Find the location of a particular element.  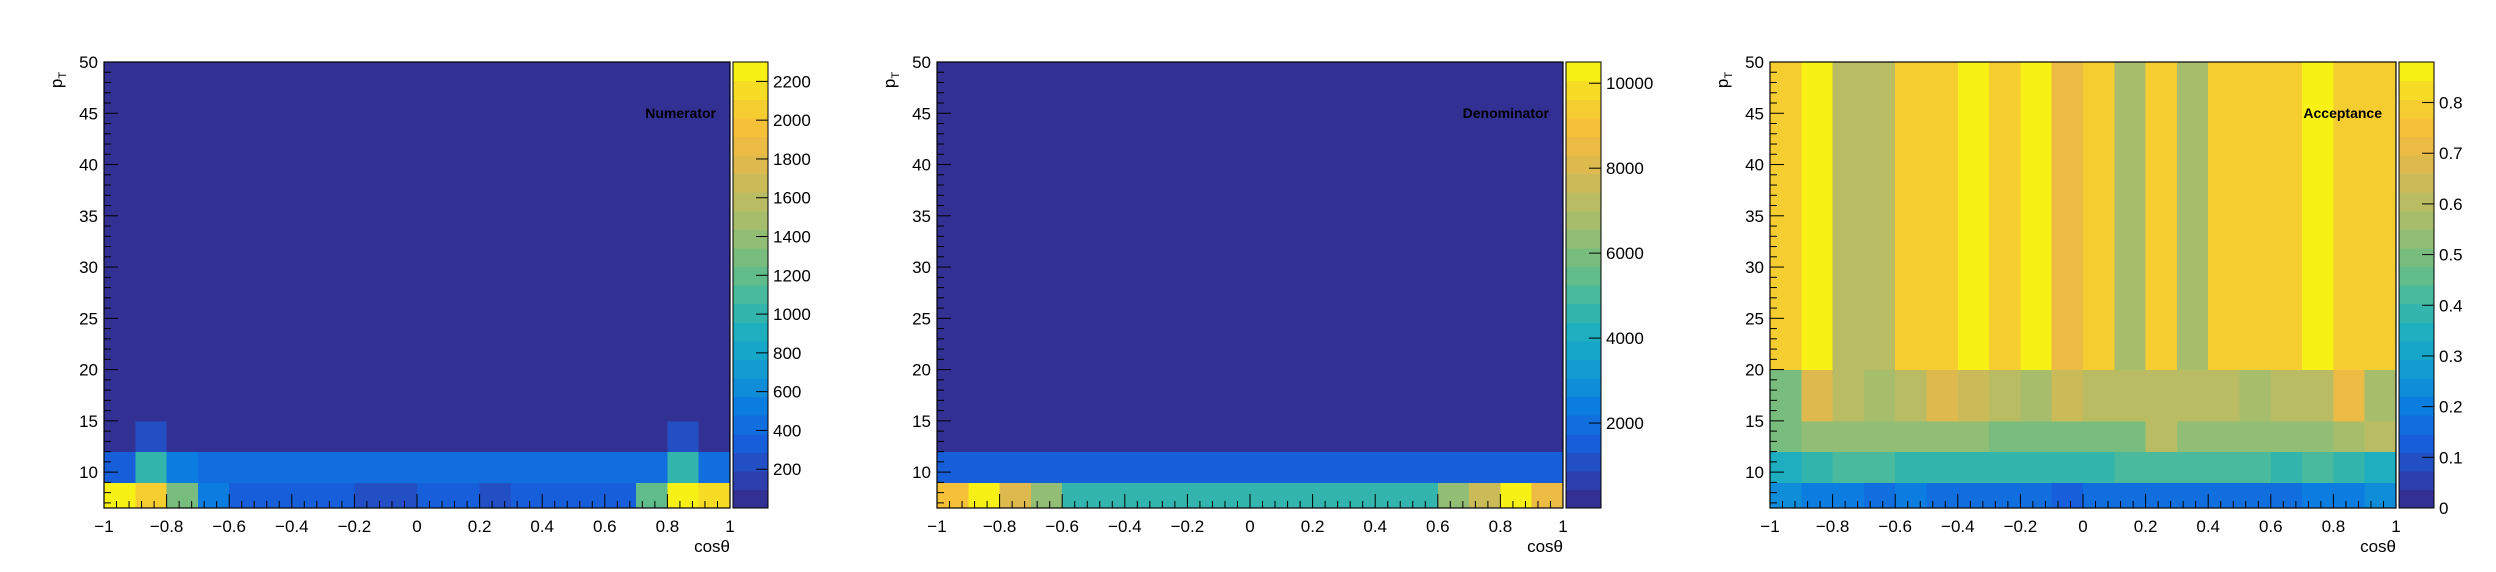

color-scale-label: 0.3 is located at coordinates (2451, 356).